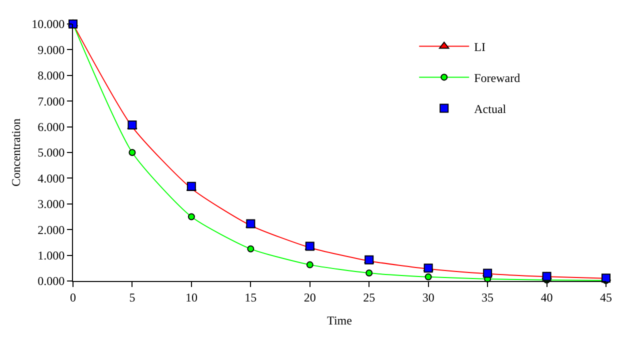 The image size is (624, 348). Describe the element at coordinates (339, 320) in the screenshot. I see `x-axis-title: Time` at that location.